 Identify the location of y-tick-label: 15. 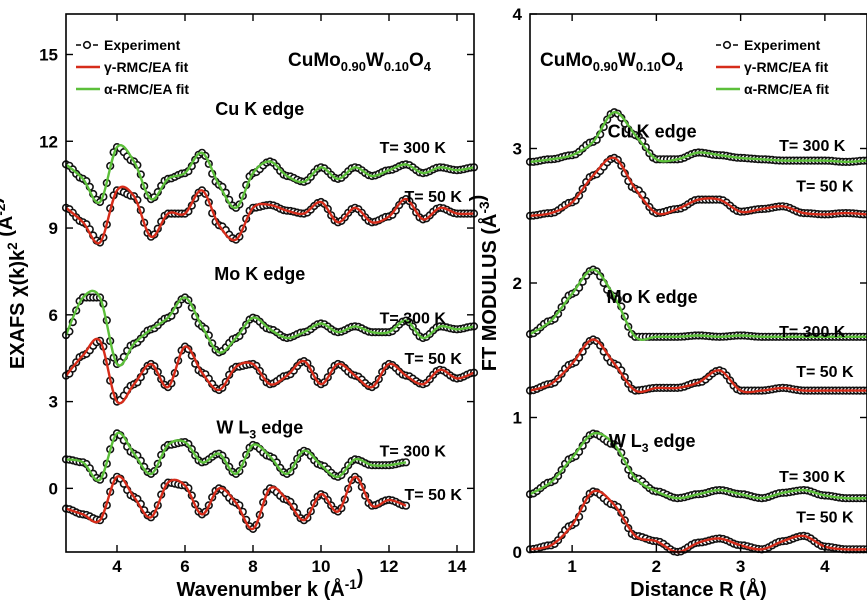
(48, 54).